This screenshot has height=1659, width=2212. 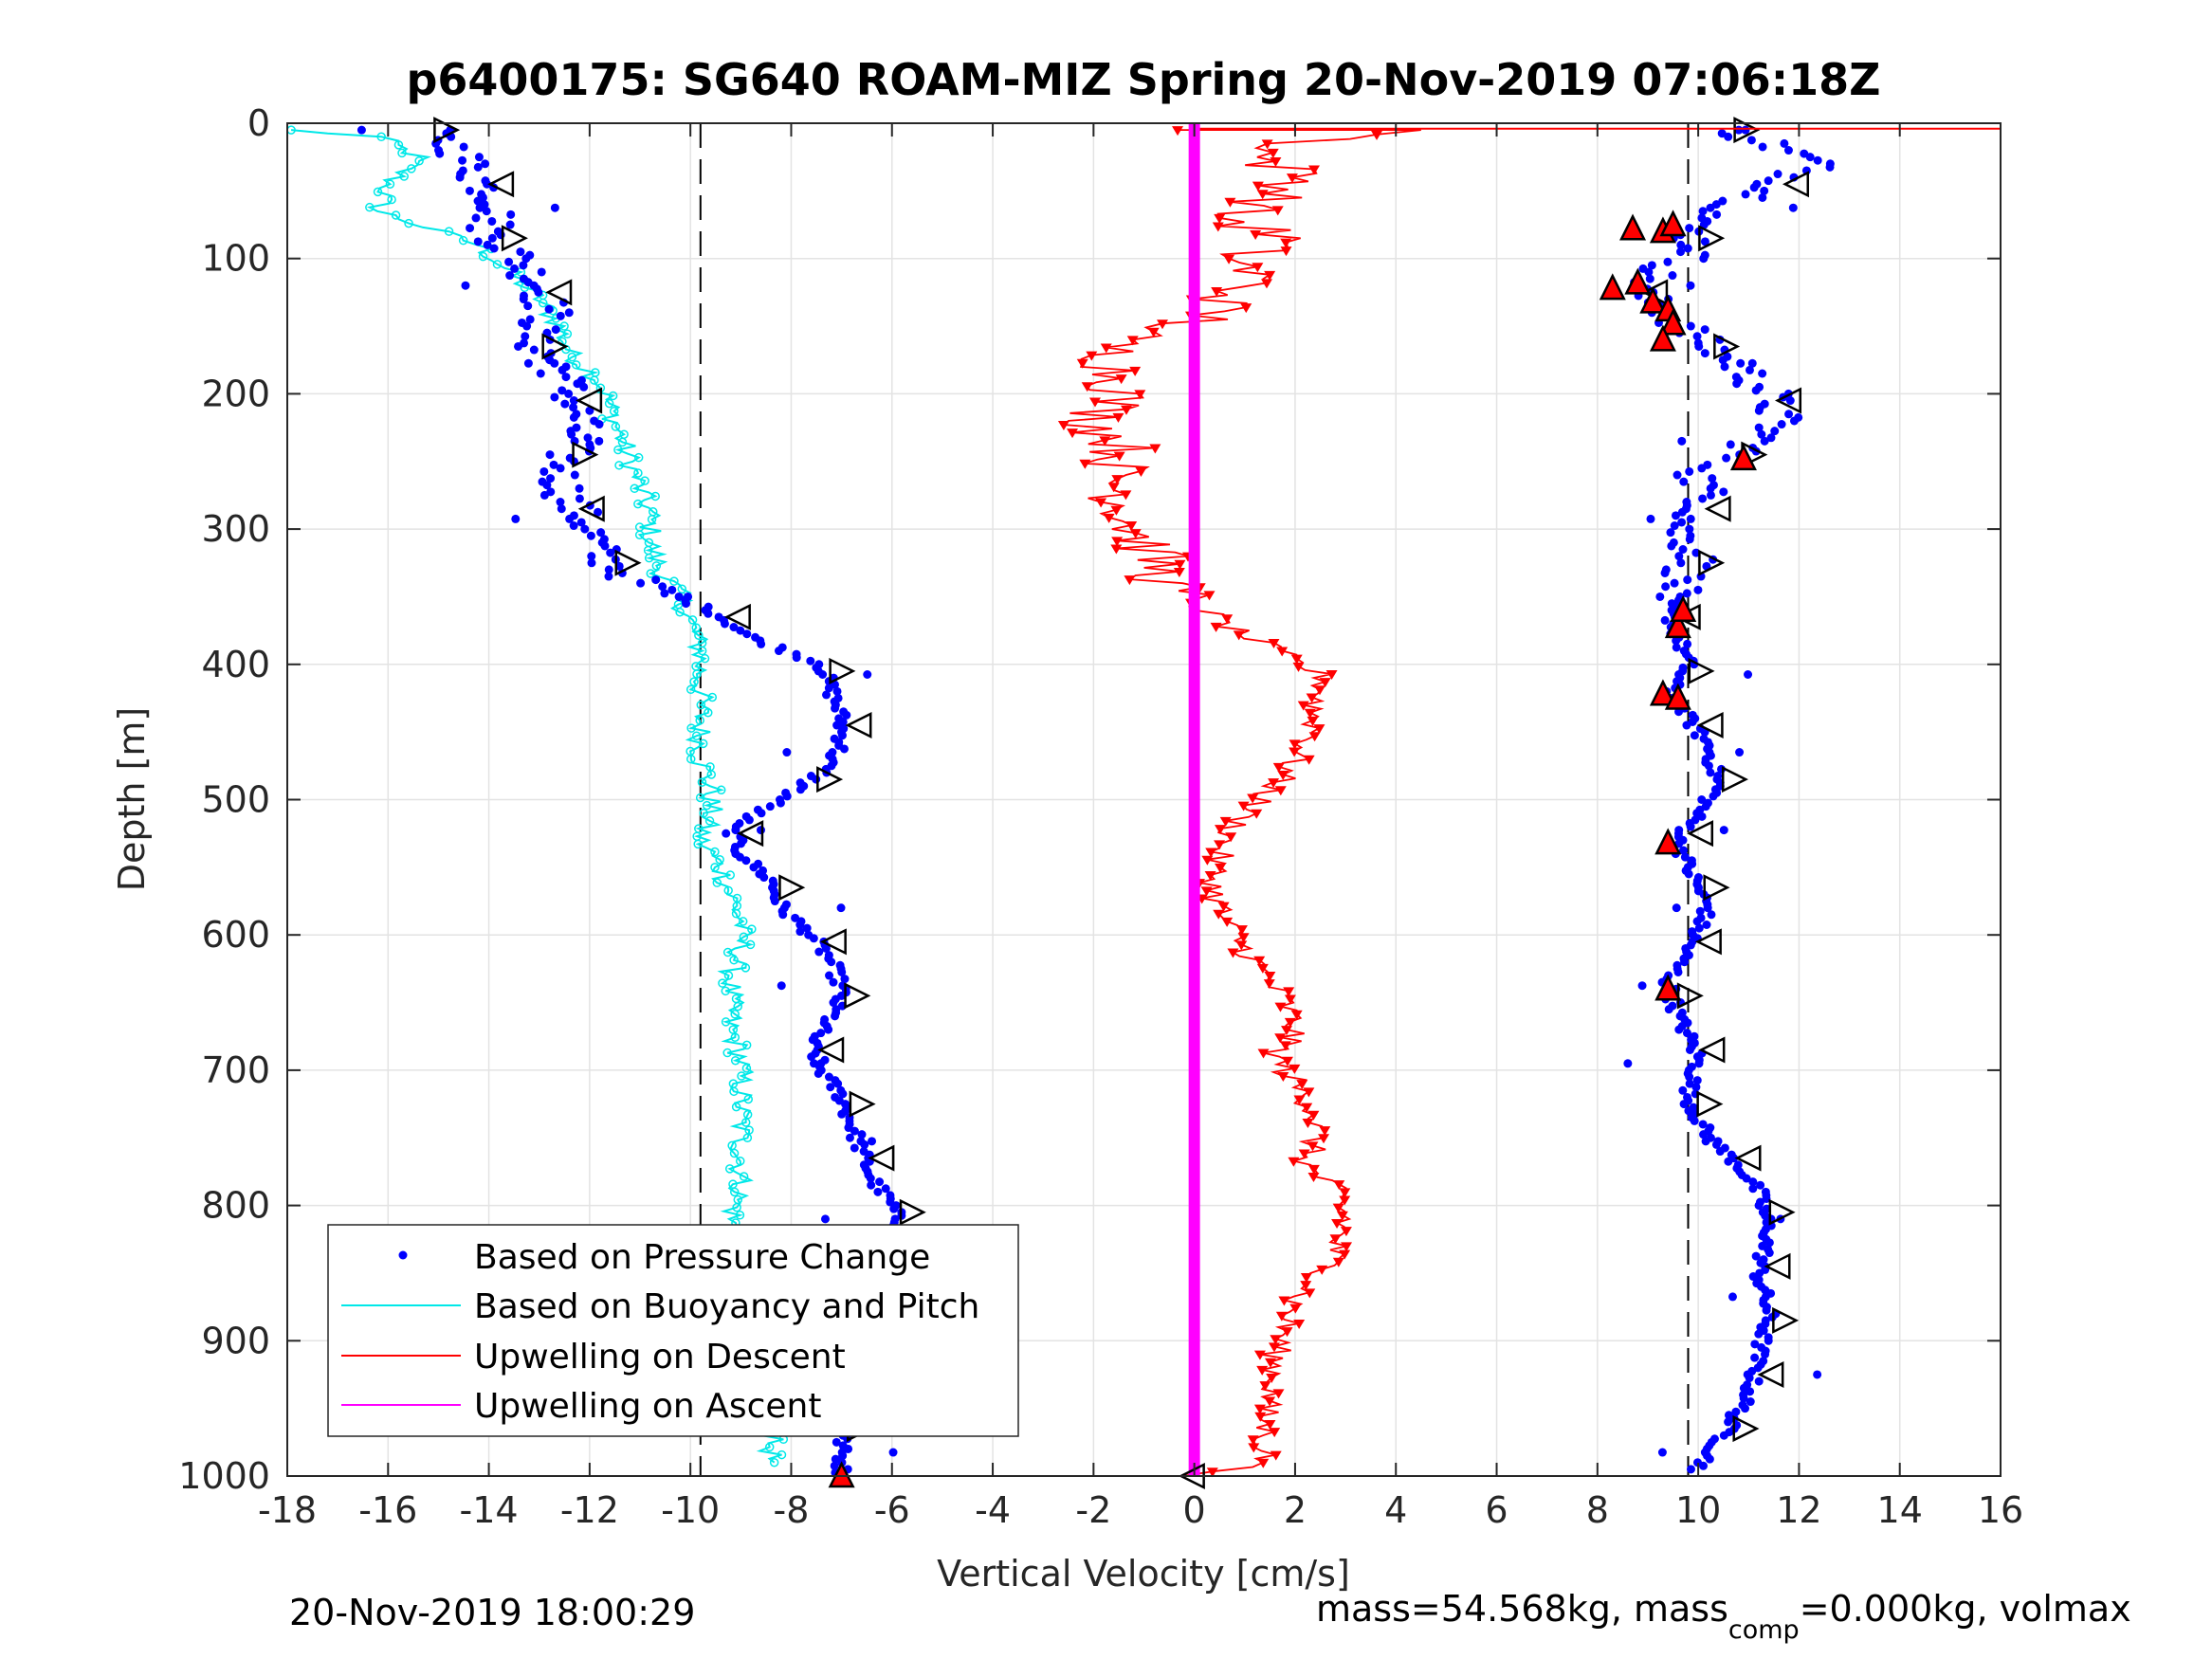 What do you see at coordinates (235, 529) in the screenshot?
I see `y-tick-label: 300` at bounding box center [235, 529].